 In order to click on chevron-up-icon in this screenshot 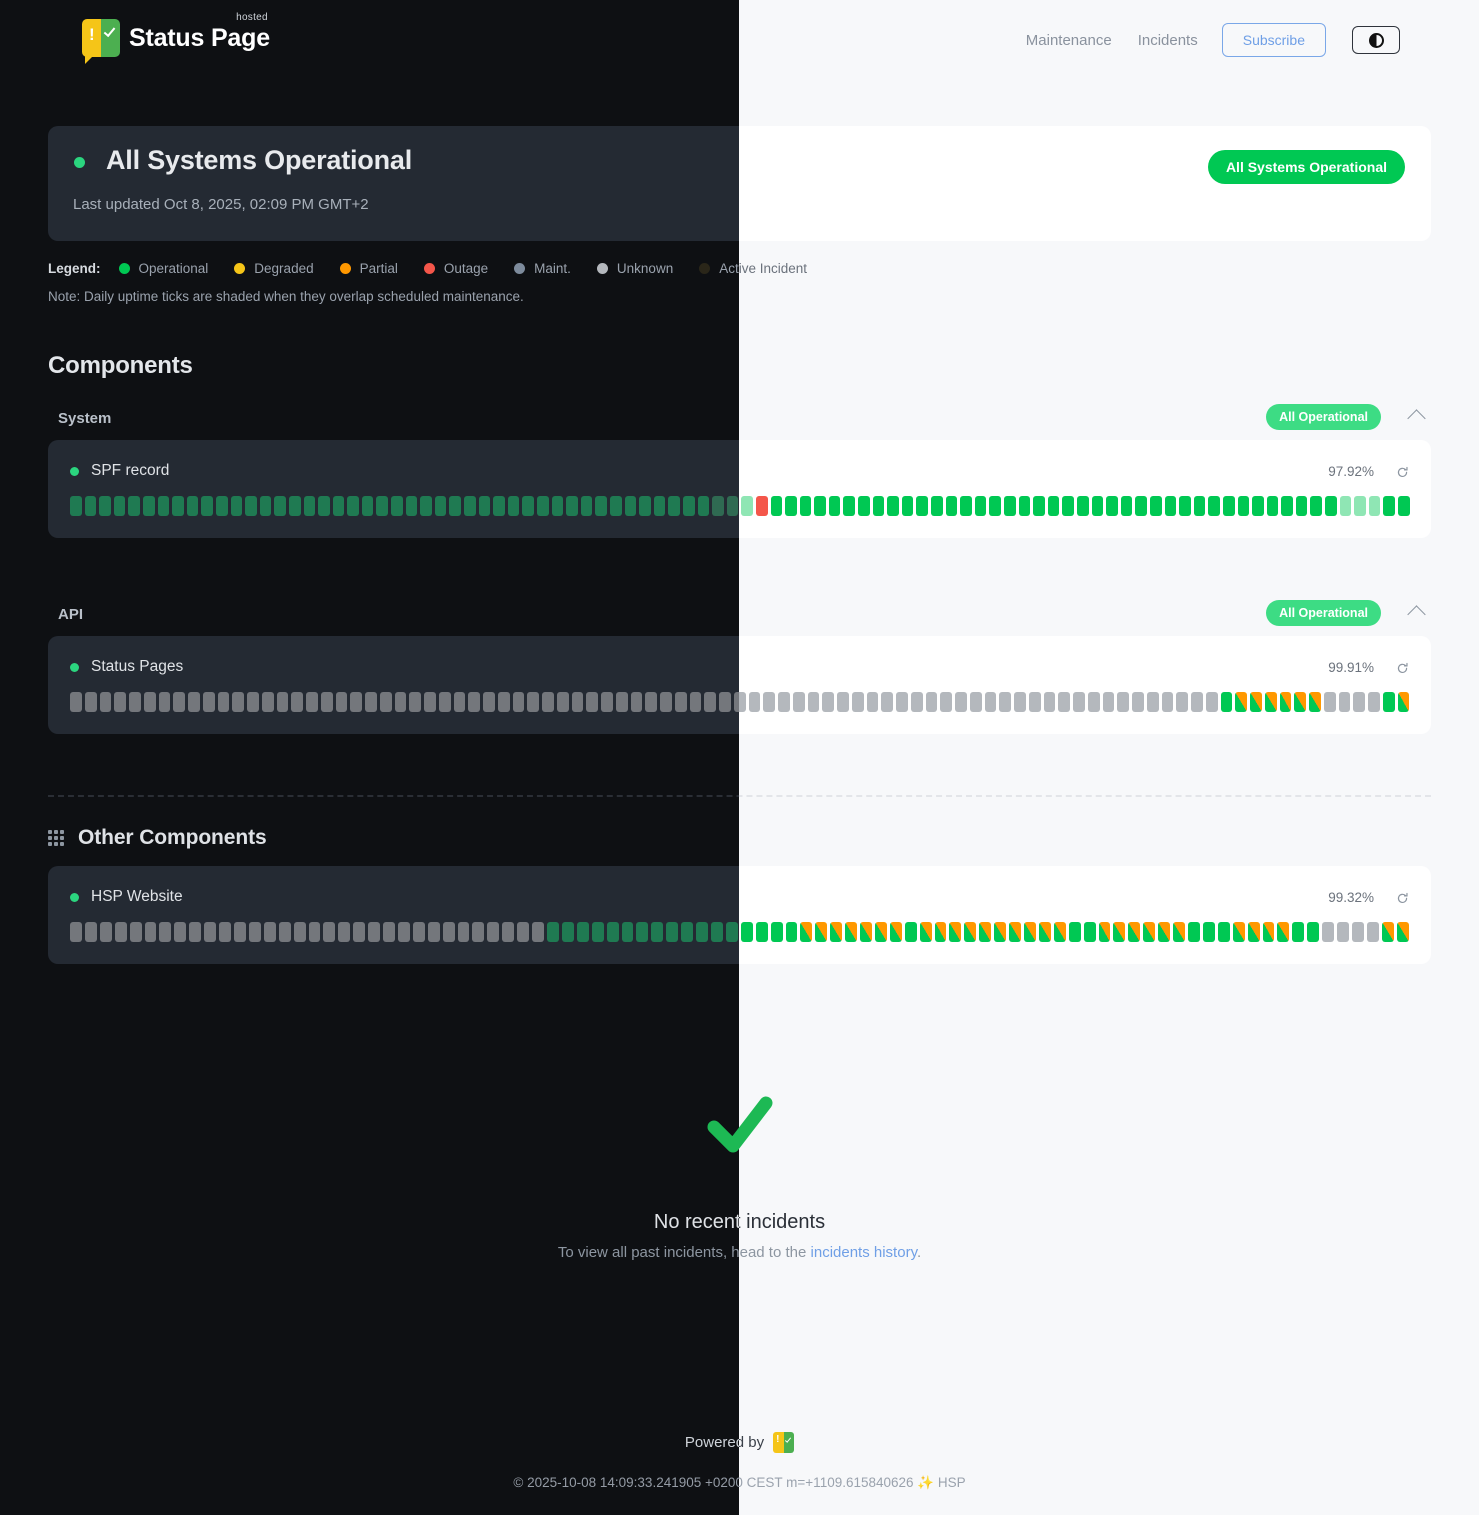, I will do `click(1416, 614)`.